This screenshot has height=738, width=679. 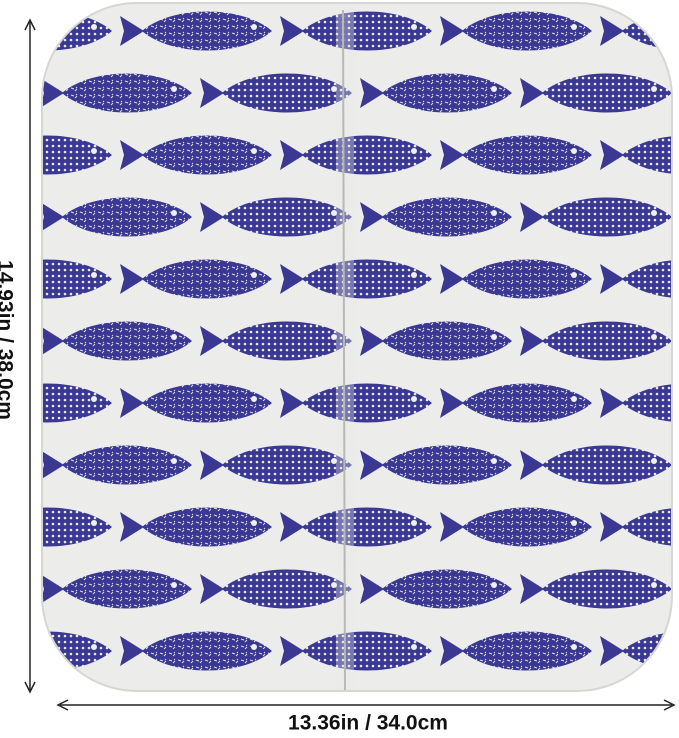 I want to click on width-arrow, so click(x=366, y=705).